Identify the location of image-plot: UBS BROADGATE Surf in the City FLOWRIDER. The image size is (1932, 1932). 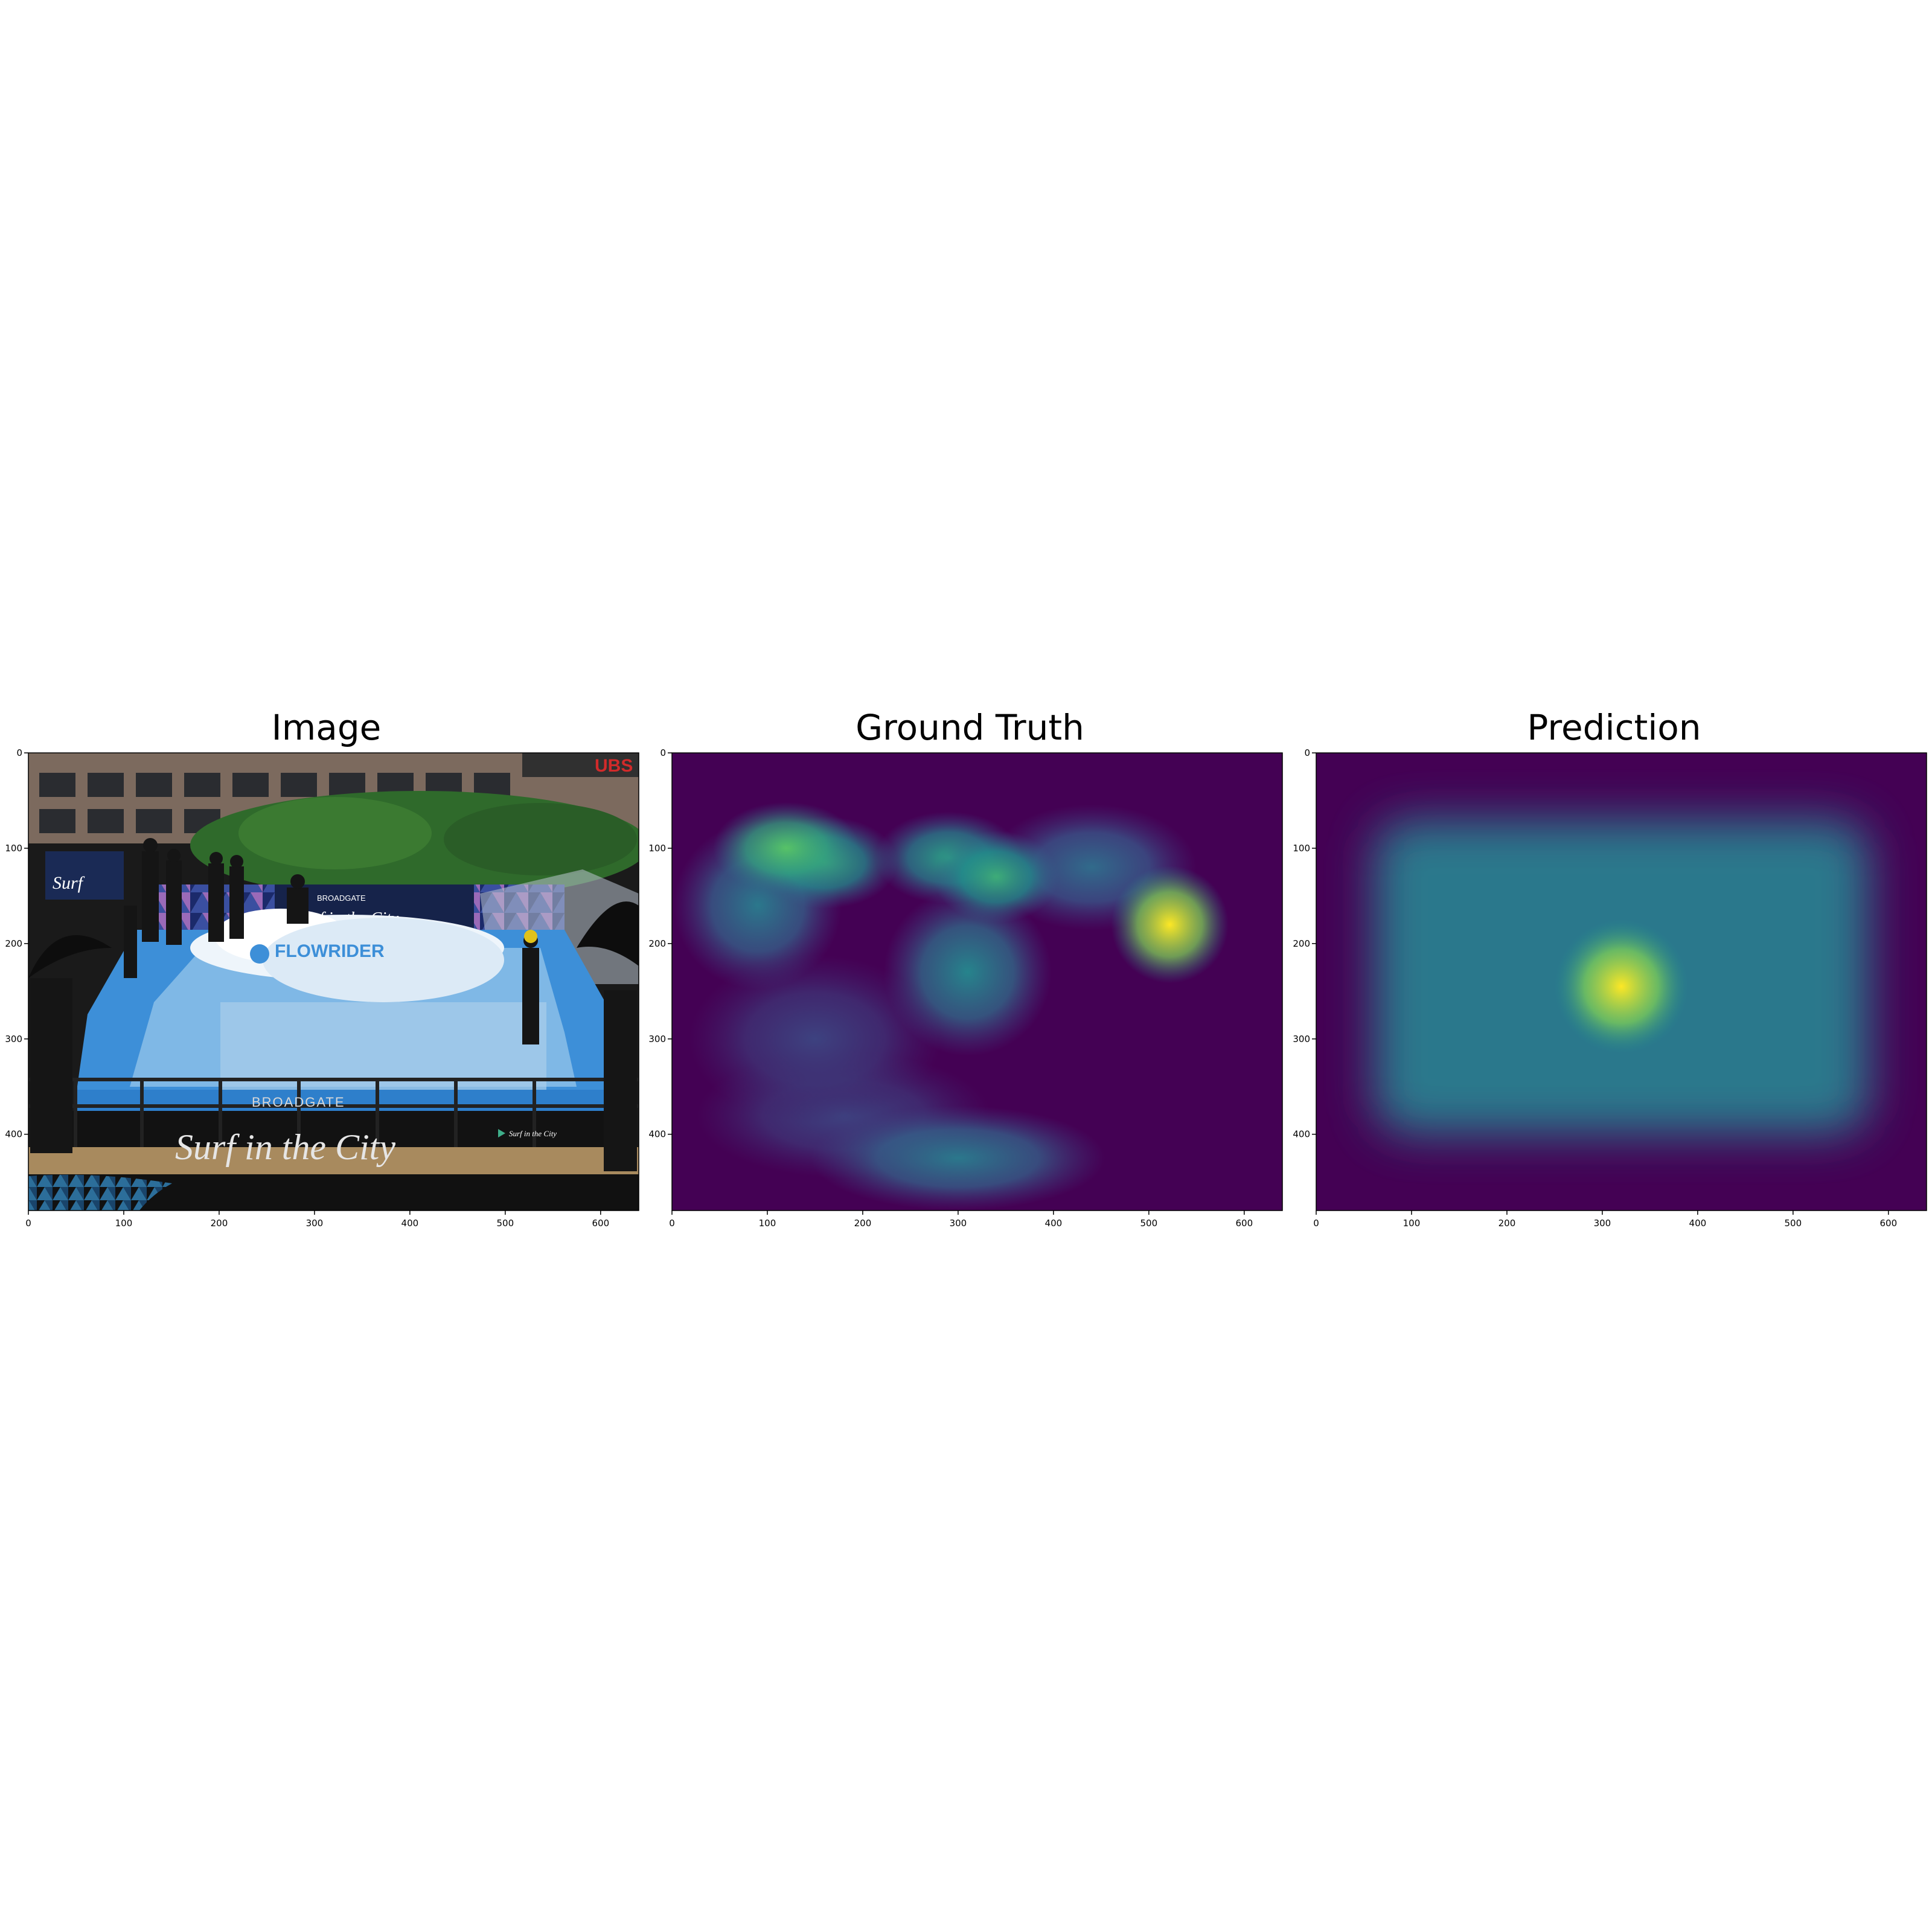
(322, 988).